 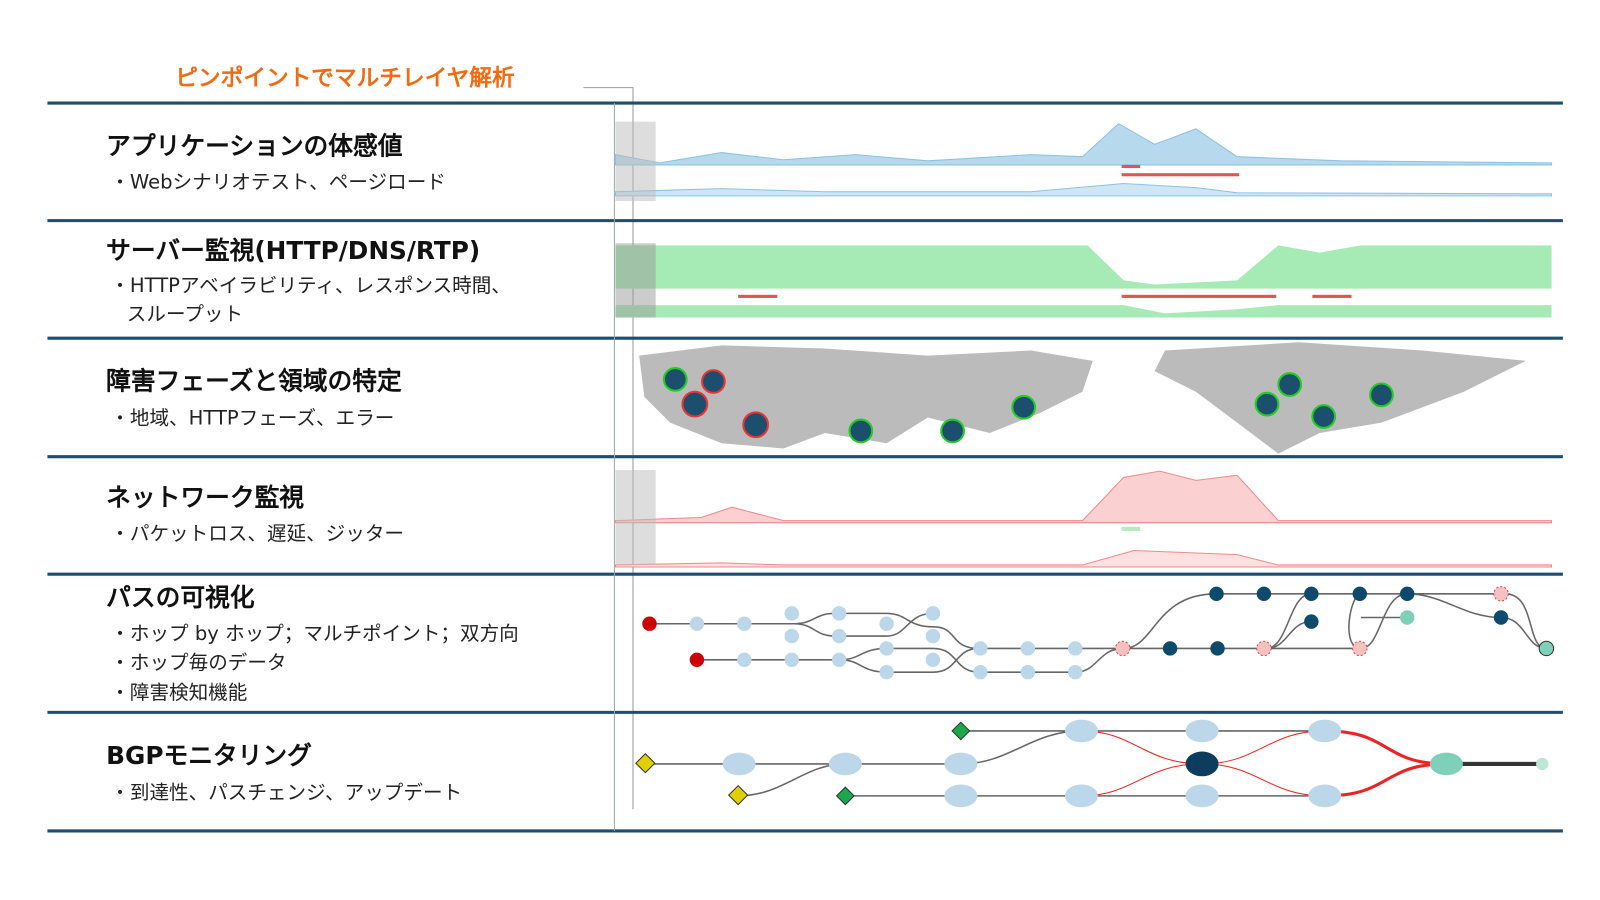 What do you see at coordinates (286, 792) in the screenshot?
I see `row-bullet: ・到達性、パスチェンジ、アップデート` at bounding box center [286, 792].